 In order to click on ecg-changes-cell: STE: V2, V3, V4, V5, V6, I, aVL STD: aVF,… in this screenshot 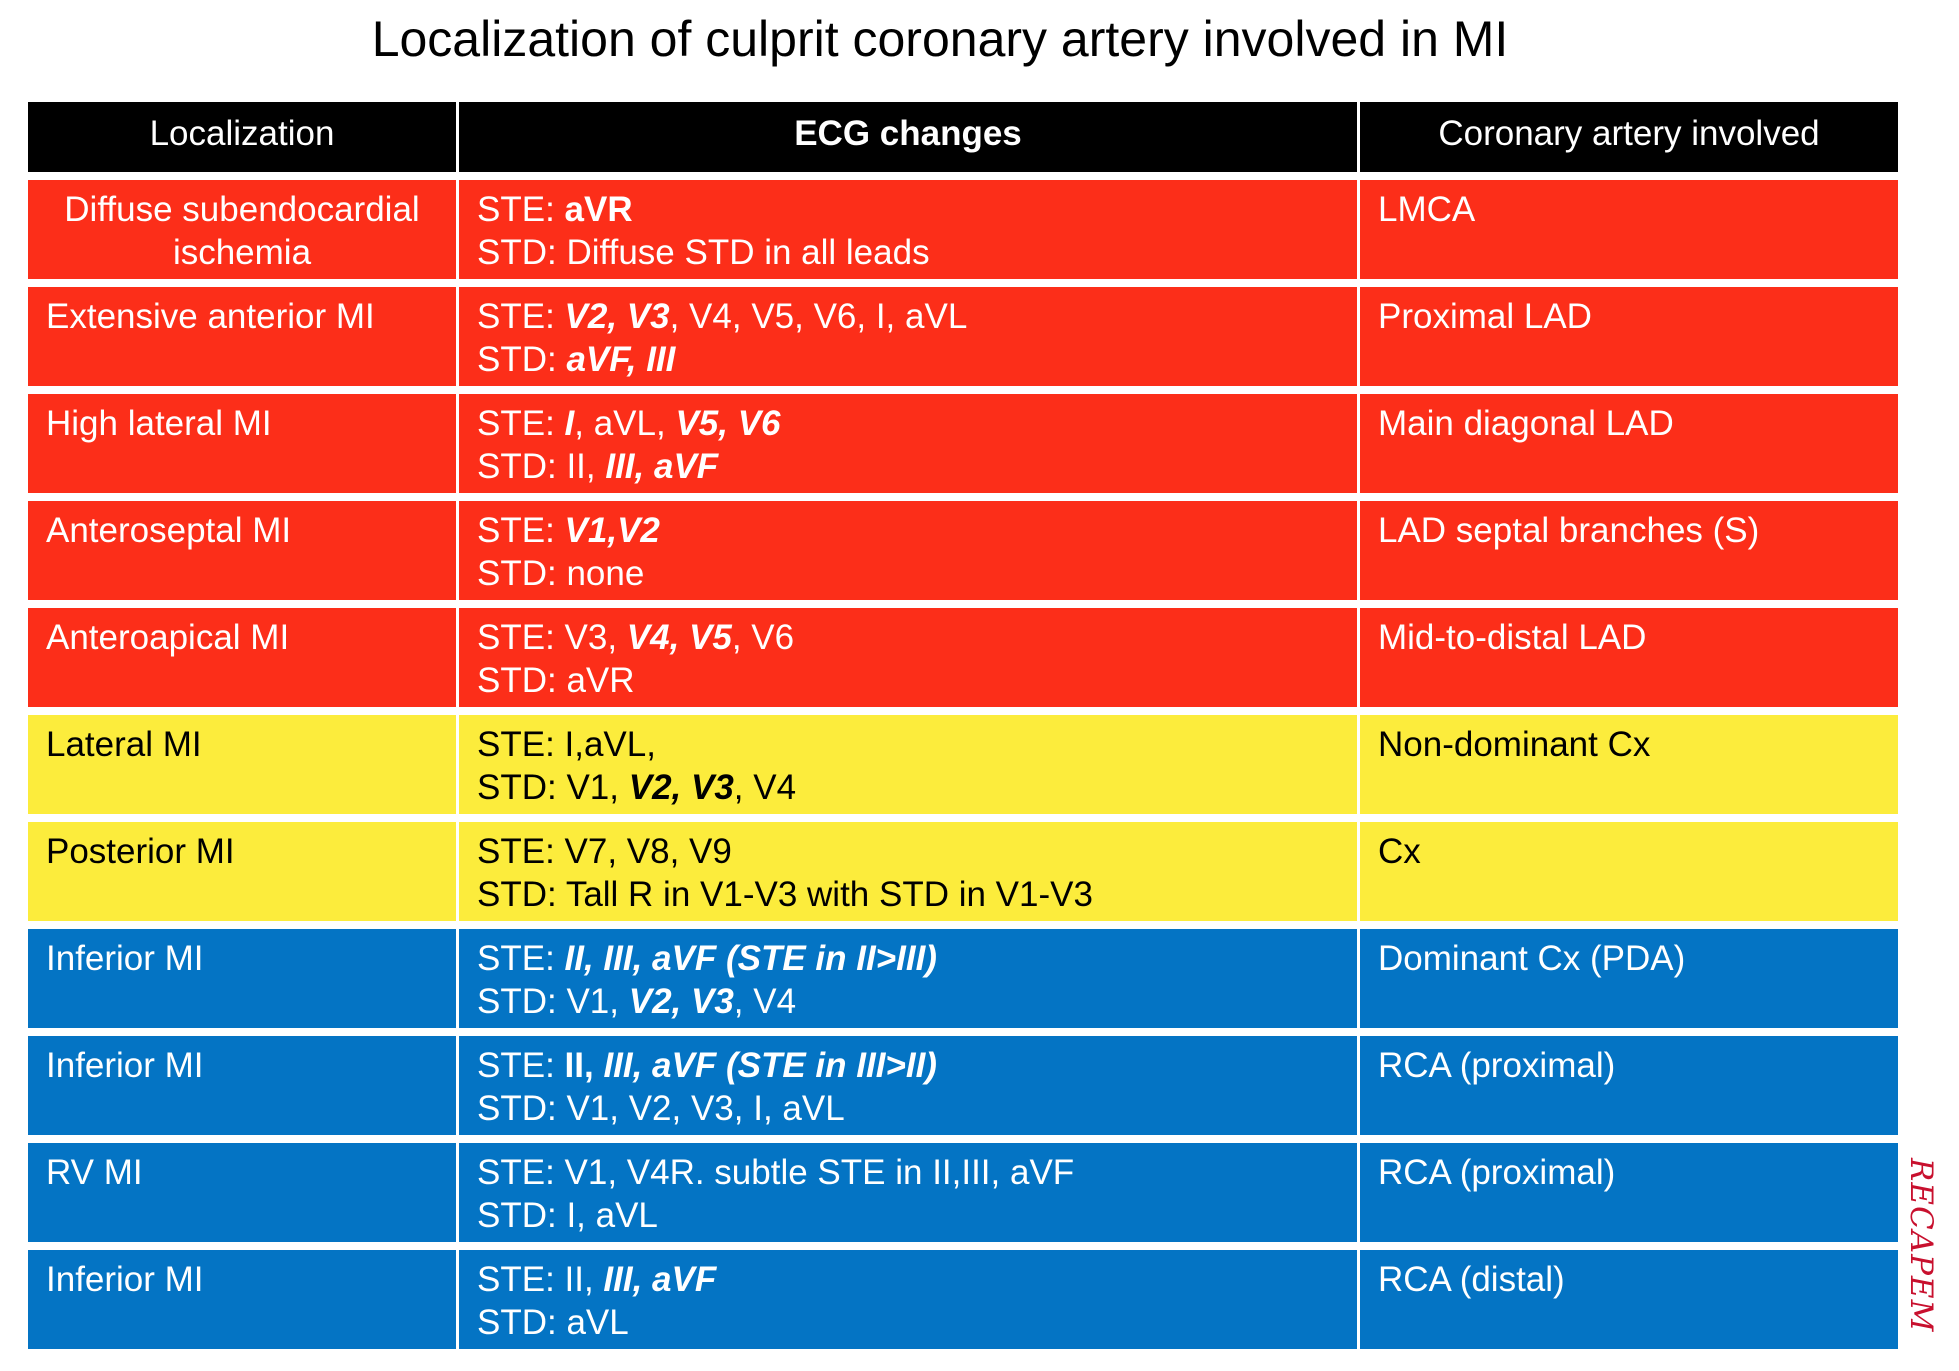, I will do `click(909, 336)`.